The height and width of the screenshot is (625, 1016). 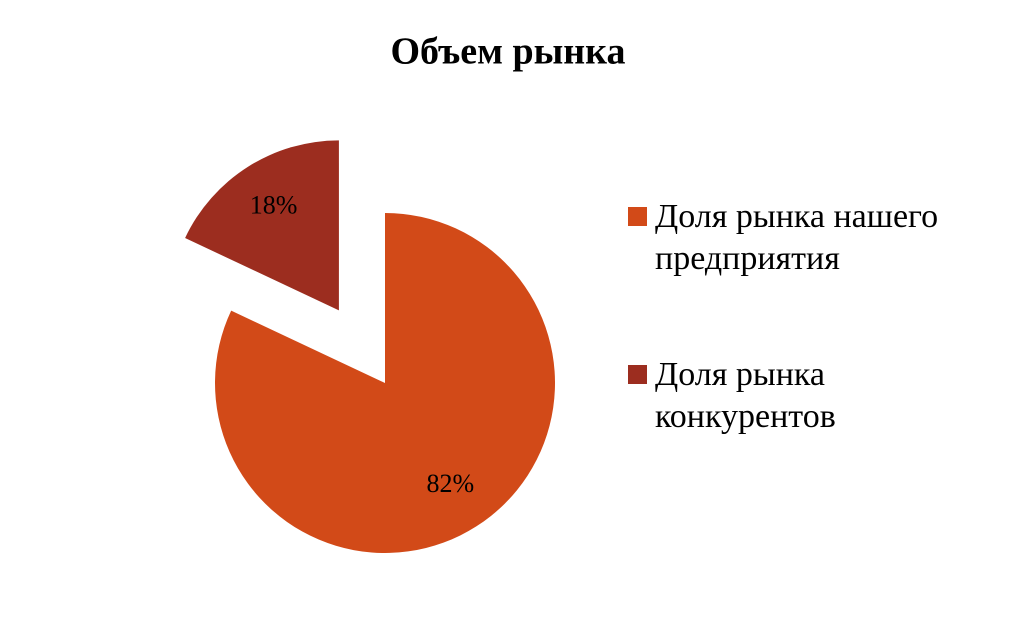 I want to click on legend-label: Доля рынка конкурентов, so click(x=745, y=395).